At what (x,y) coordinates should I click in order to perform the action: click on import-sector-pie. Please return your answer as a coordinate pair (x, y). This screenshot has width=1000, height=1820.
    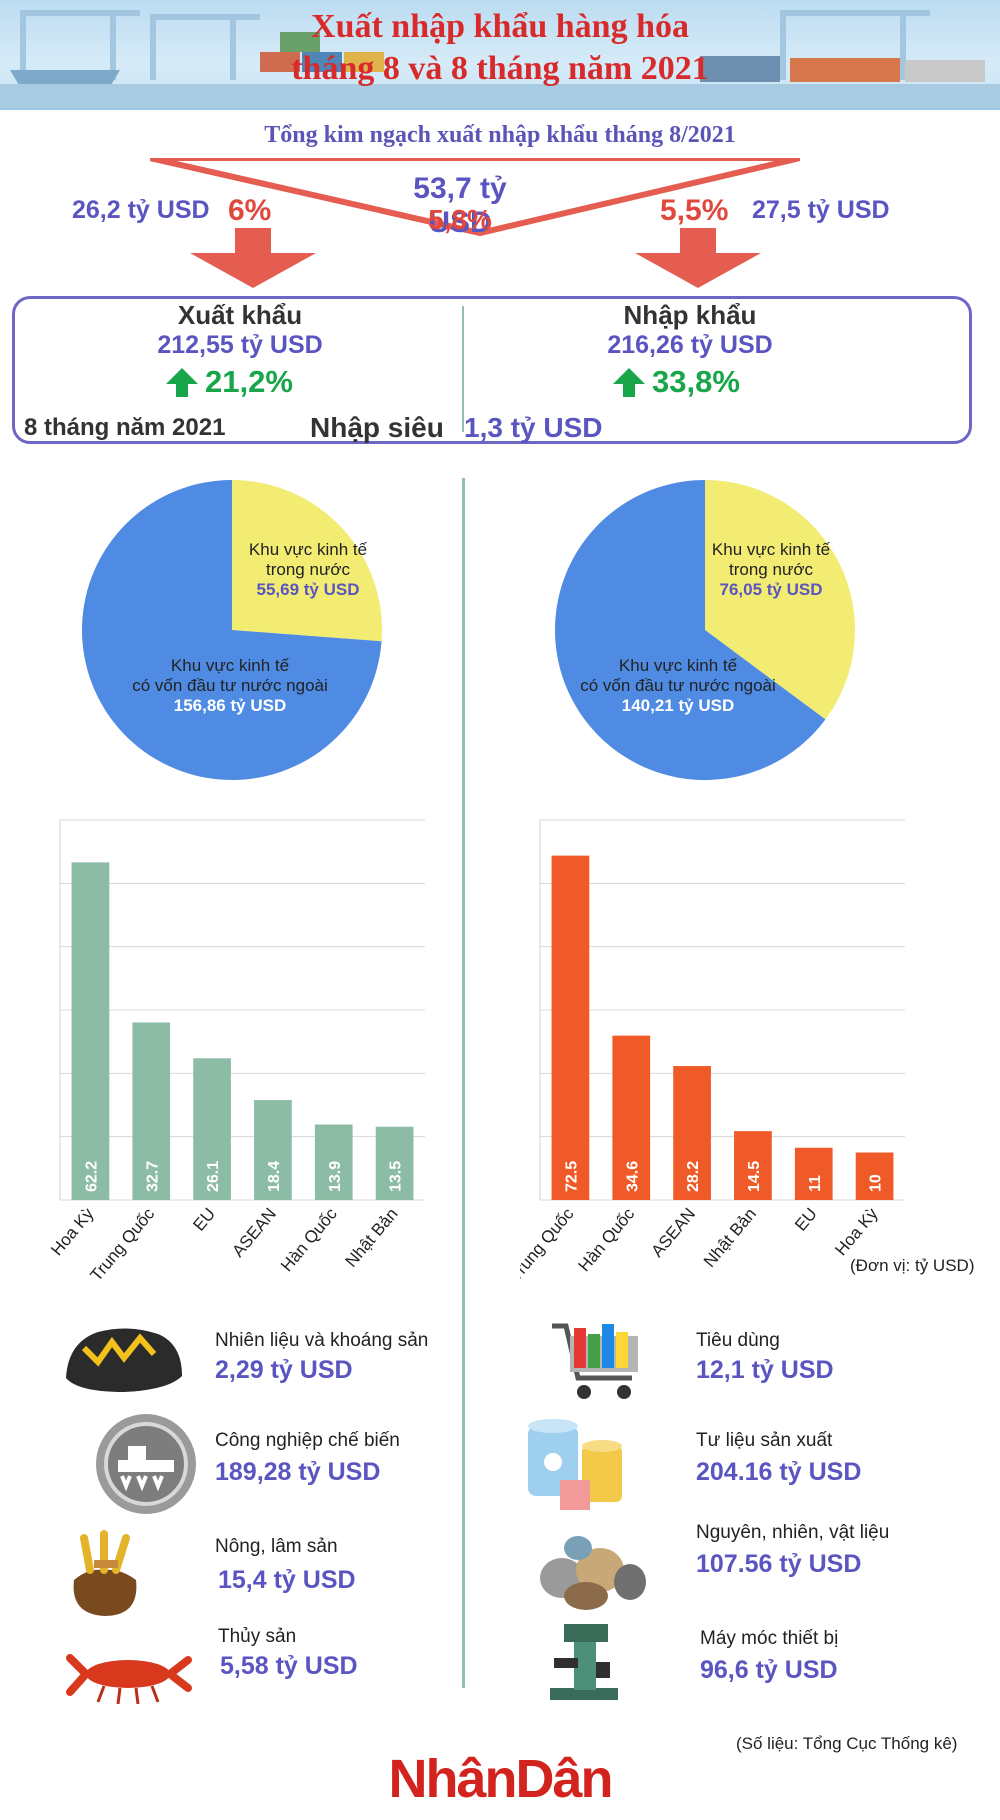
    Looking at the image, I should click on (705, 630).